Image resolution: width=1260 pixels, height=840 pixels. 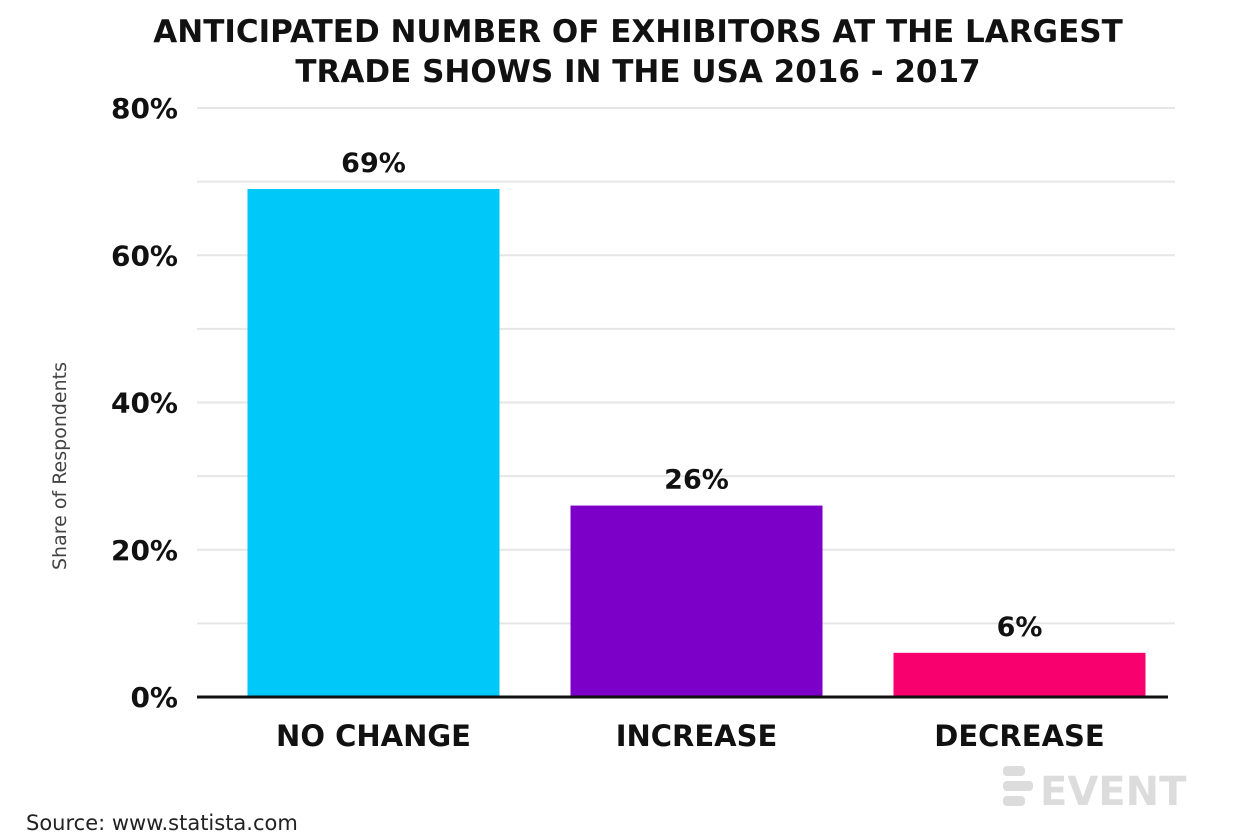 What do you see at coordinates (697, 736) in the screenshot?
I see `category-label: INCREASE` at bounding box center [697, 736].